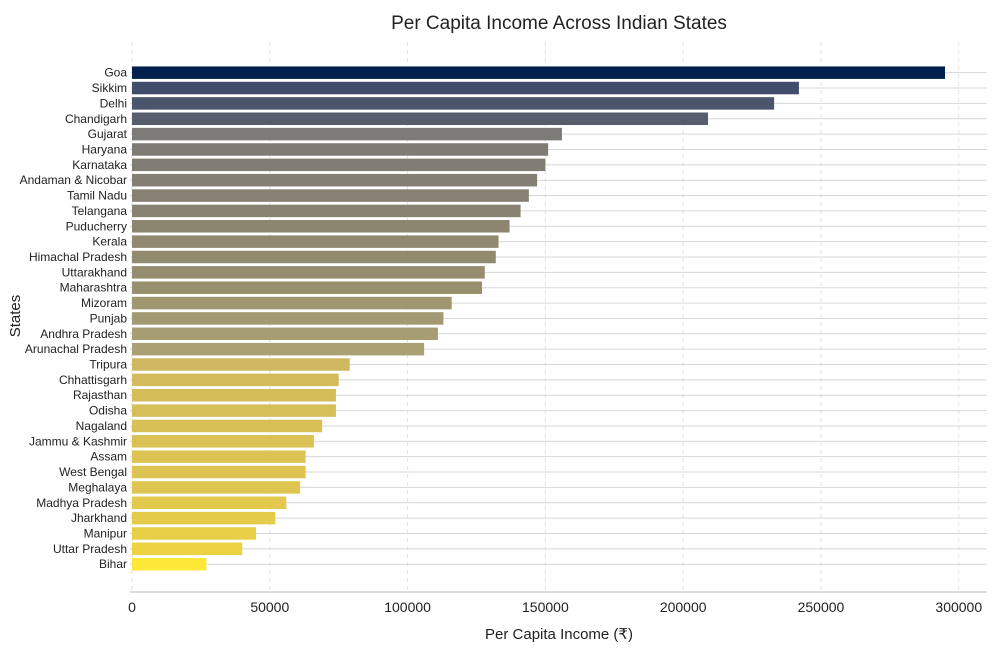  Describe the element at coordinates (109, 318) in the screenshot. I see `category-label: Punjab` at that location.